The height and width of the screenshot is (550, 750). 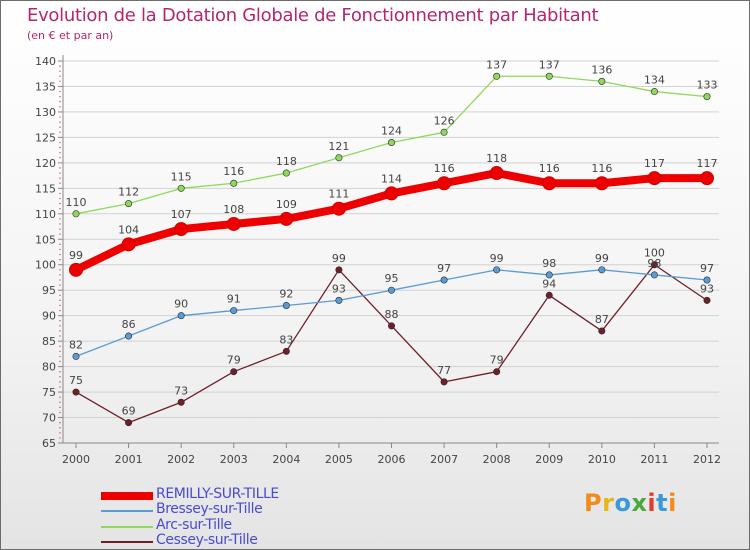 I want to click on y-tick-label: 130, so click(x=45, y=112).